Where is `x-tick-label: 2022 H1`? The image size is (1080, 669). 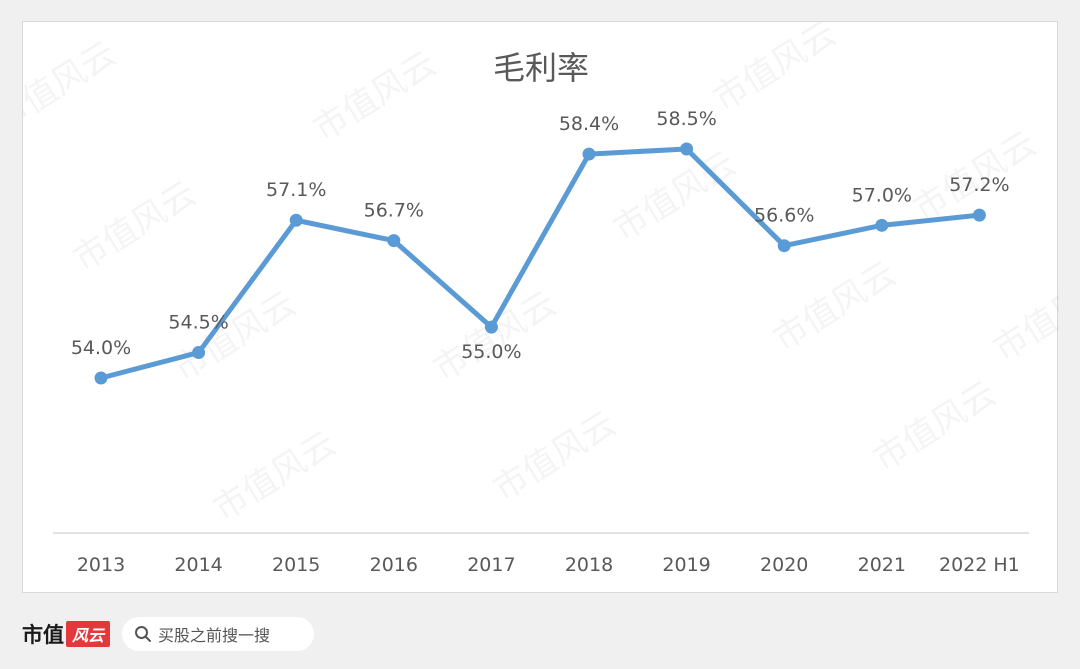 x-tick-label: 2022 H1 is located at coordinates (979, 565).